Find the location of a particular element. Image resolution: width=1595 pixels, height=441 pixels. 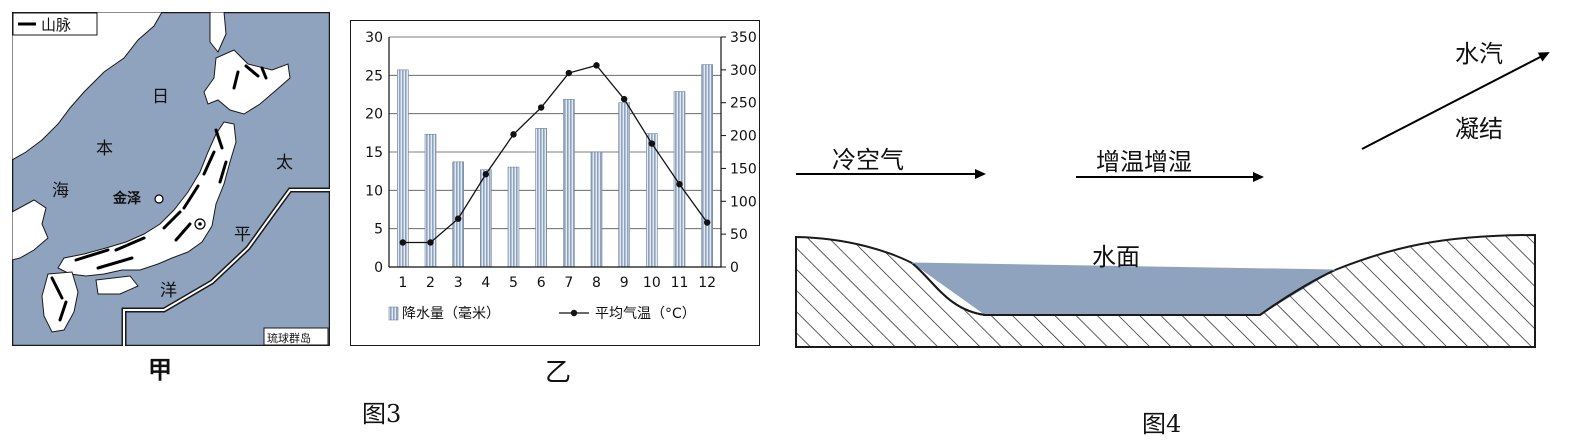

legend-temperature-label: 平均气温（°C） is located at coordinates (645, 314).